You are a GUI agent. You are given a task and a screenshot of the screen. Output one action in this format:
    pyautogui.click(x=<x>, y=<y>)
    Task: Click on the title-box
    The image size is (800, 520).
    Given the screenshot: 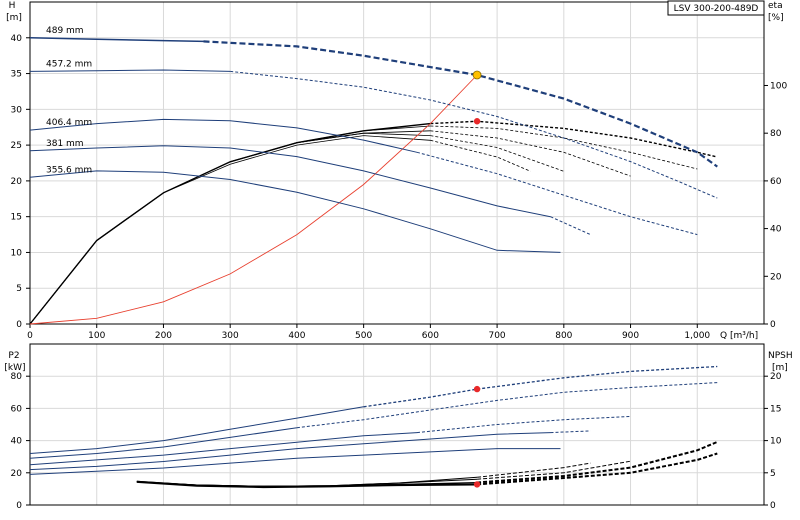 What is the action you would take?
    pyautogui.click(x=716, y=8)
    